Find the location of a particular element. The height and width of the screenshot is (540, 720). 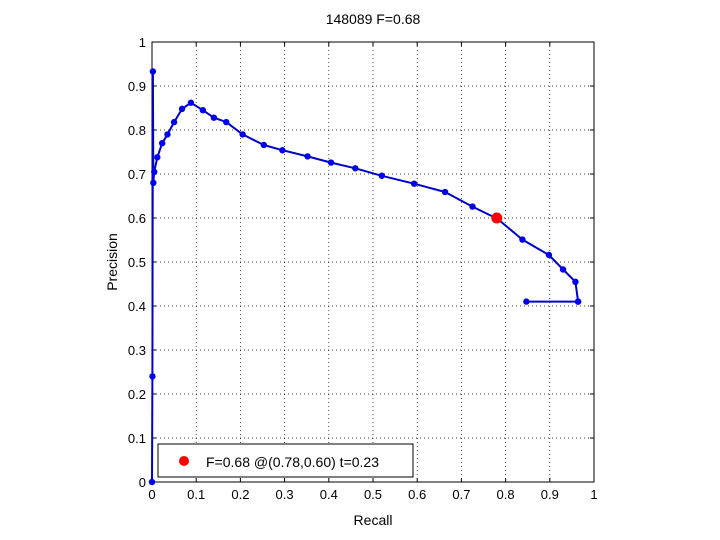

x-tick-label: 0.9 is located at coordinates (550, 494).